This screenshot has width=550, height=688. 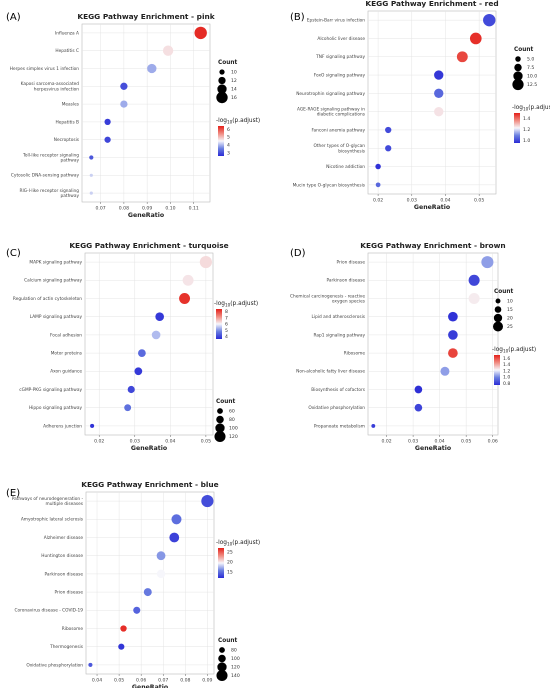 I want to click on pathway-label: Hepatitis B, so click(x=67, y=122).